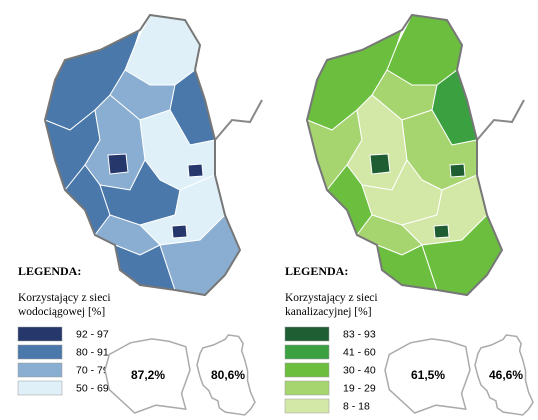  What do you see at coordinates (359, 352) in the screenshot?
I see `legend-label: 41 - 60` at bounding box center [359, 352].